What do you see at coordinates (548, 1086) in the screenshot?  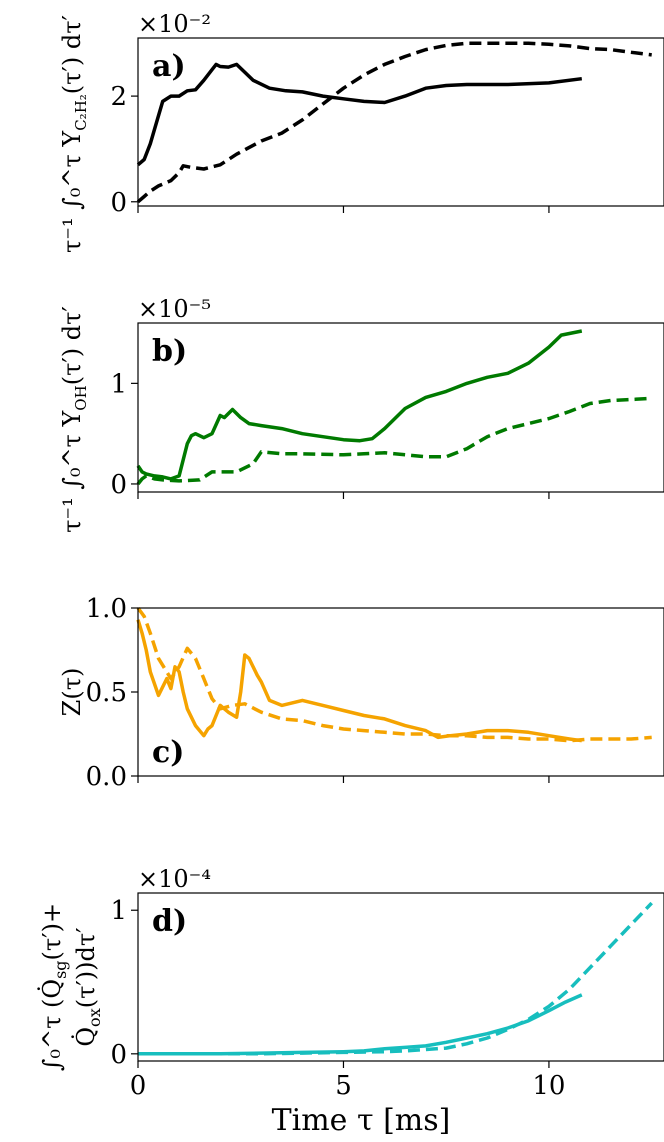 I see `x-tick-label: 10` at bounding box center [548, 1086].